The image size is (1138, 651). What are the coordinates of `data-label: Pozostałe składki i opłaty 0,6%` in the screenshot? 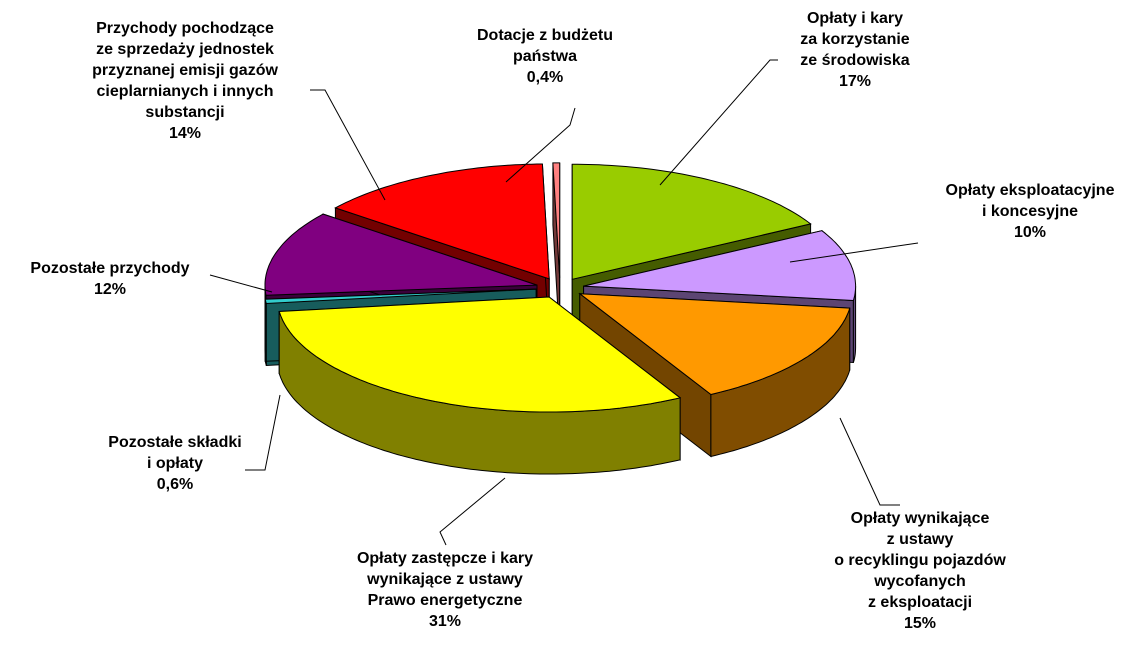 It's located at (174, 463).